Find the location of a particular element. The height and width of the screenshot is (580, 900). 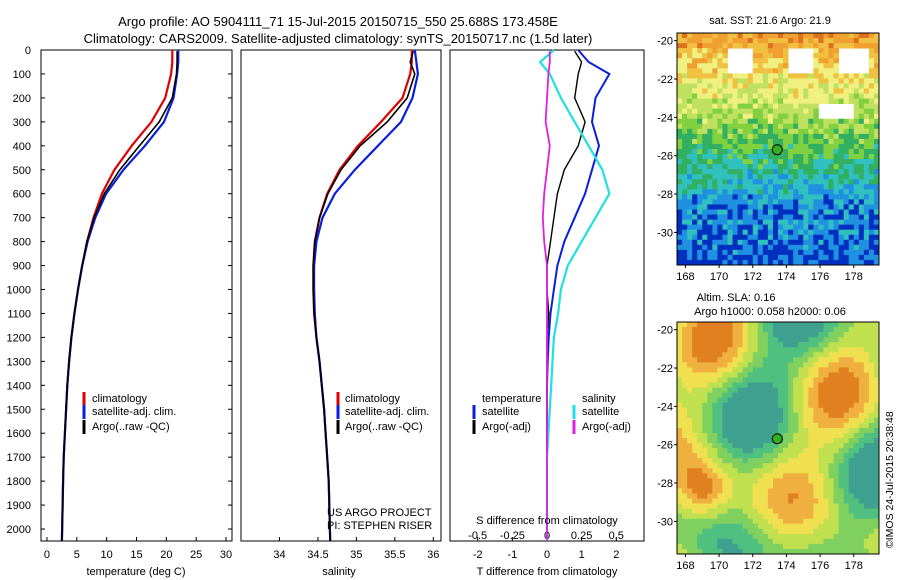

imos-stamp: ©IMOS 24-Jul-2015 20:38:48 is located at coordinates (890, 479).